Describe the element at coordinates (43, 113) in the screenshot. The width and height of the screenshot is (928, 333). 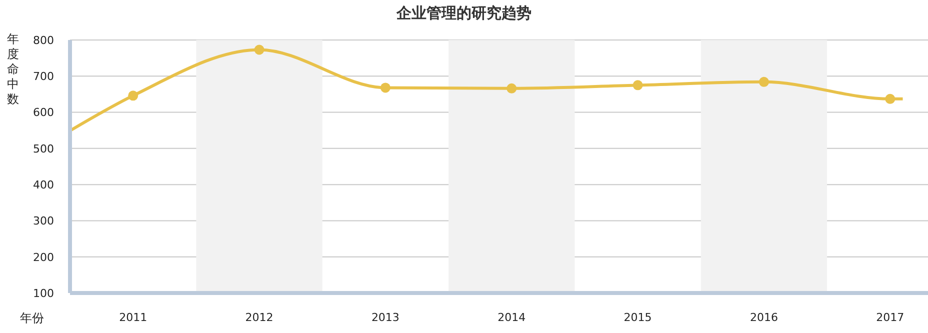
I see `y-tick-label: 600` at that location.